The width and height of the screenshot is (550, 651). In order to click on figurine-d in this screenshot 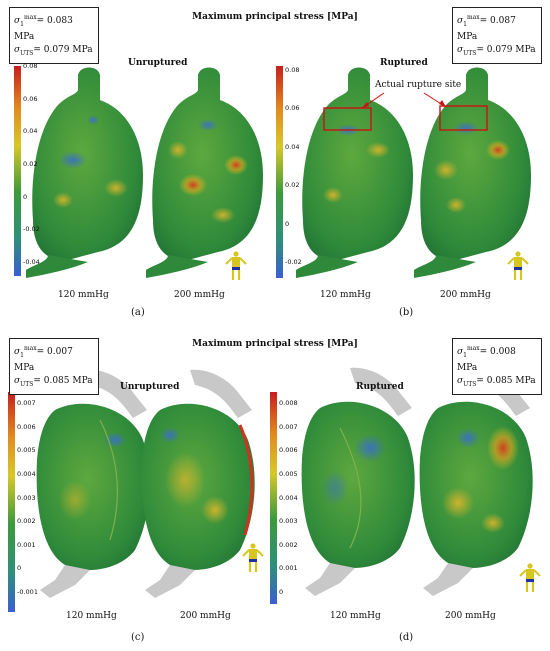, I will do `click(530, 578)`.